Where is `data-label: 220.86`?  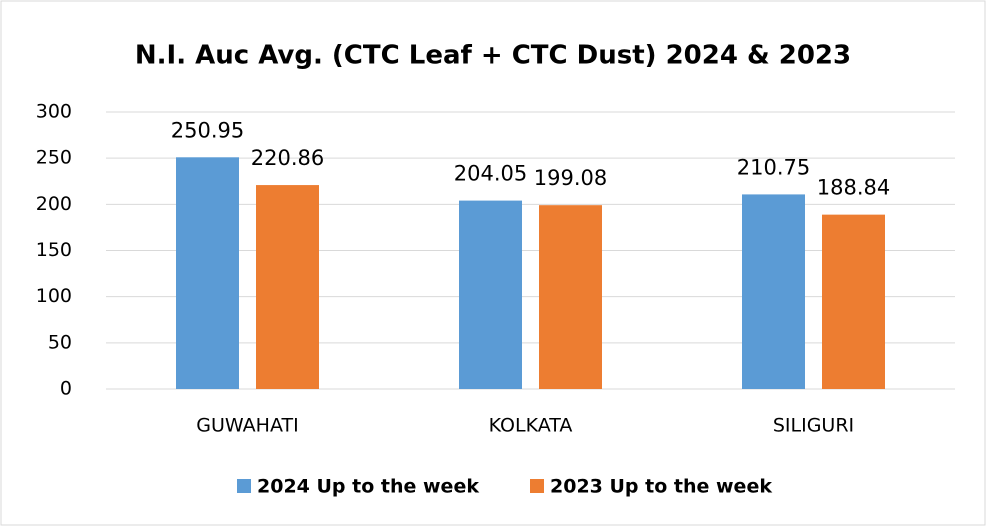 data-label: 220.86 is located at coordinates (287, 158).